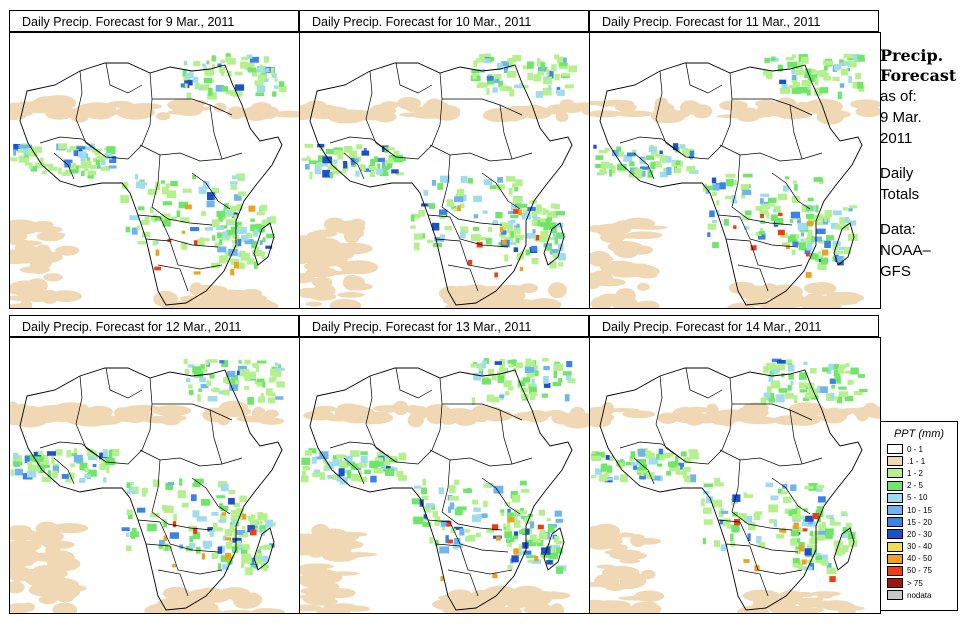  I want to click on asof-date-line1: 9 Mar., so click(901, 117).